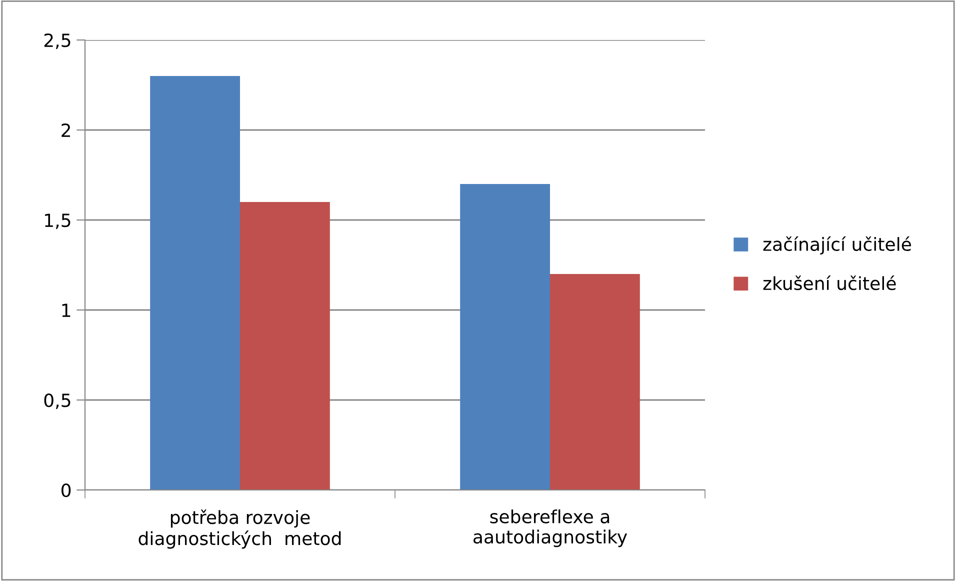 The height and width of the screenshot is (581, 956). What do you see at coordinates (837, 245) in the screenshot?
I see `legend-label: začínající učitelé` at bounding box center [837, 245].